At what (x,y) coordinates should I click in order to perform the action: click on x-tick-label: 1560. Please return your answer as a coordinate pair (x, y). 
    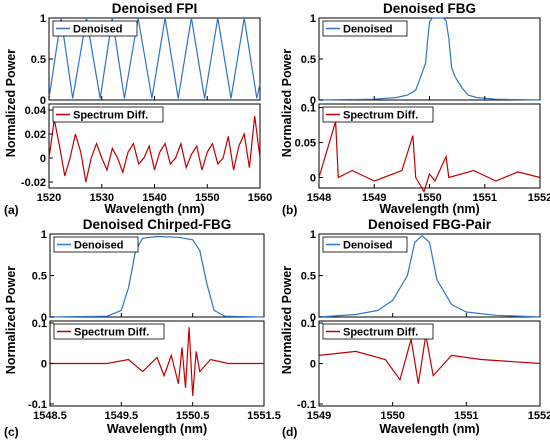
    Looking at the image, I should click on (260, 198).